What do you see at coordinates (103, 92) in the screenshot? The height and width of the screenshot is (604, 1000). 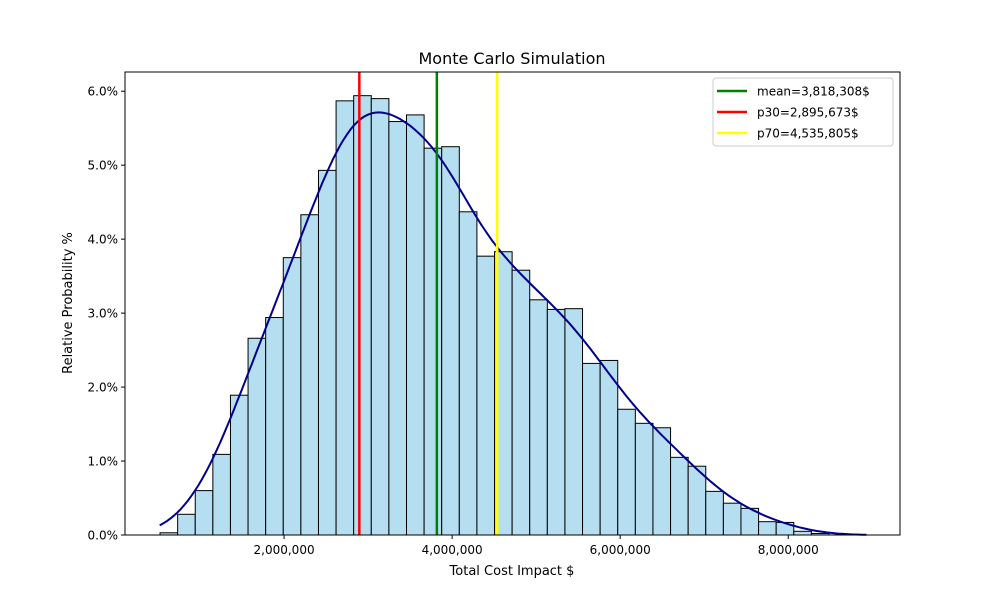 I see `y-tick-label: 6.0%` at bounding box center [103, 92].